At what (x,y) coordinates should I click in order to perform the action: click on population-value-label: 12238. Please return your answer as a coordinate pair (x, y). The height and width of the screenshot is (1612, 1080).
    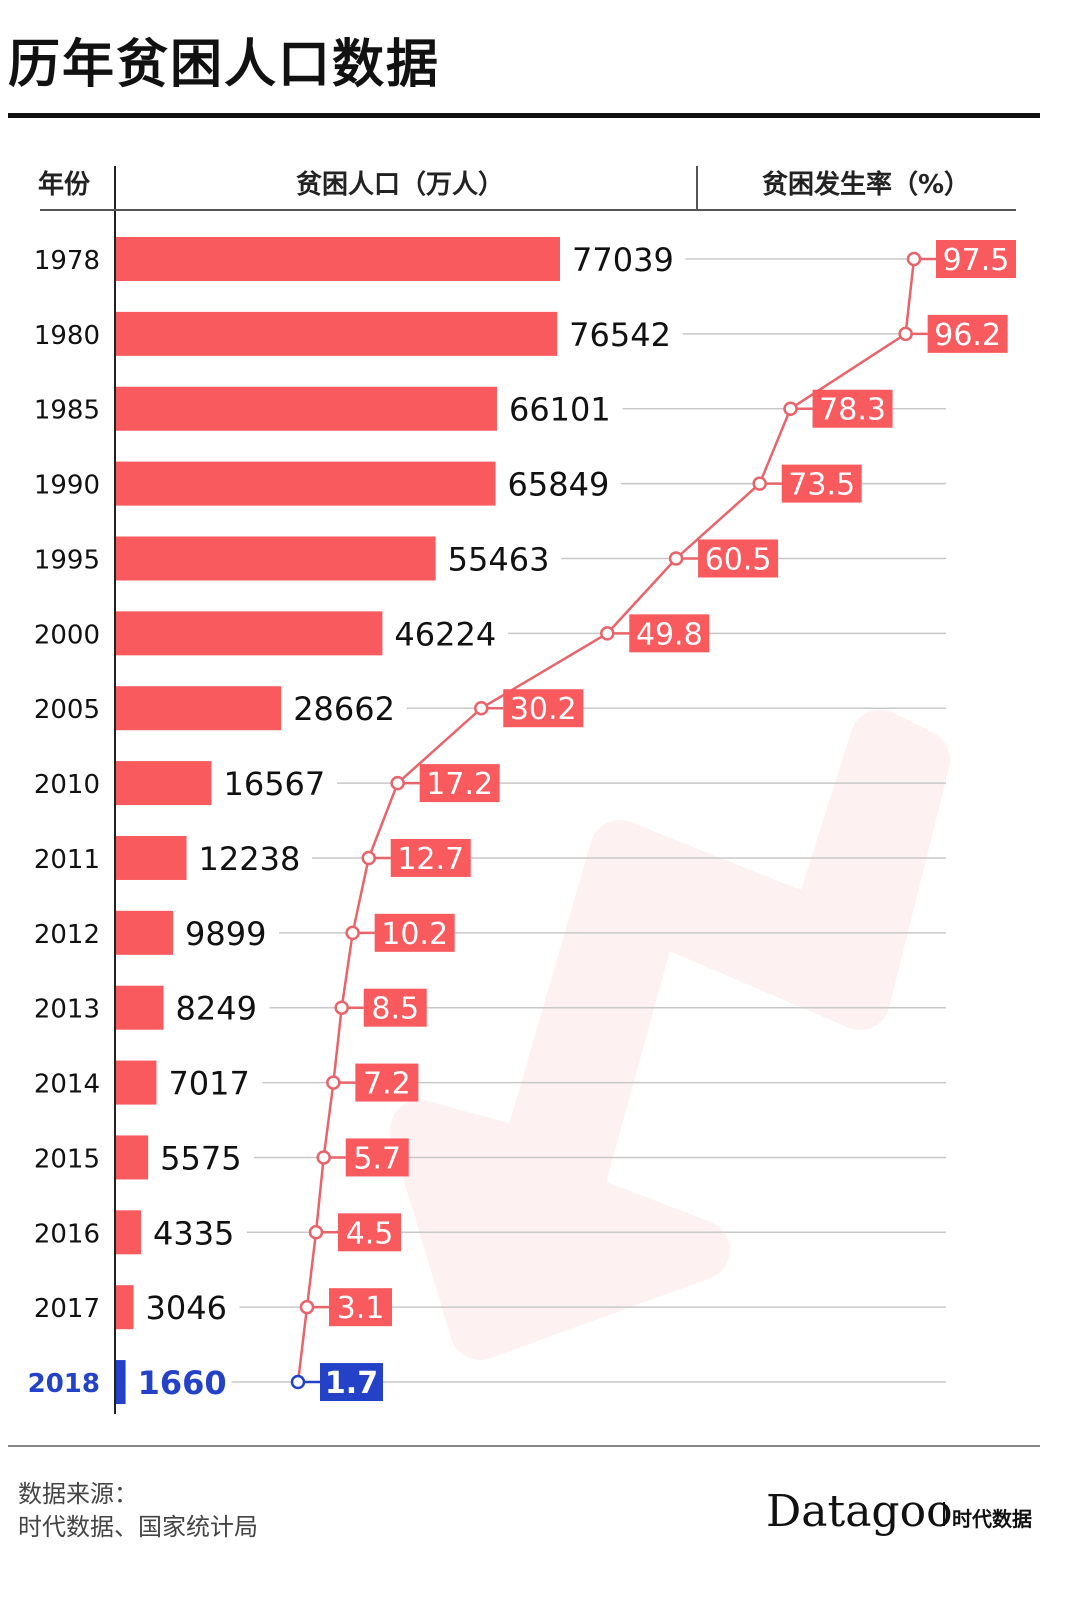
    Looking at the image, I should click on (250, 859).